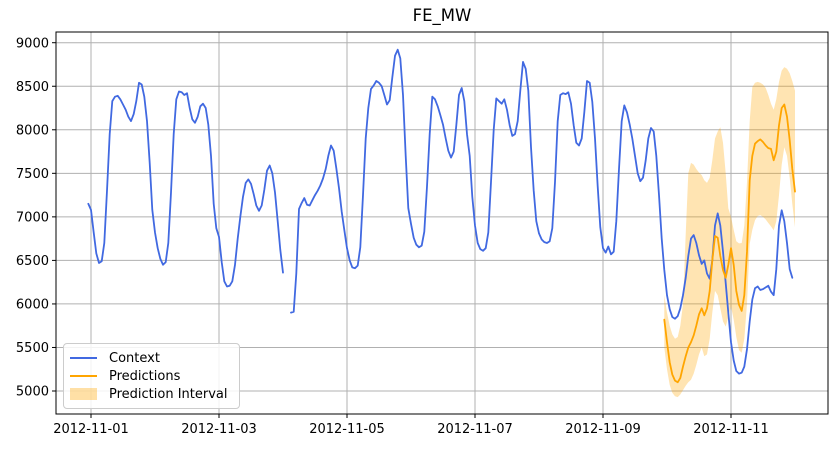 The image size is (839, 450). I want to click on y-tick-label: 8000, so click(32, 130).